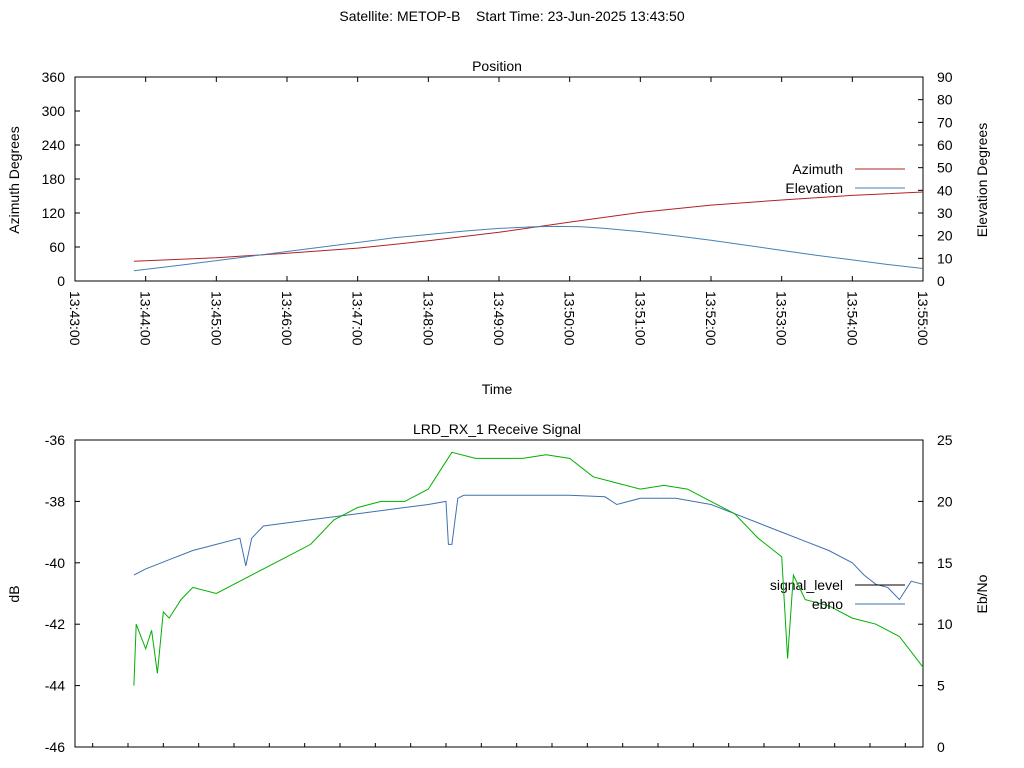  Describe the element at coordinates (497, 389) in the screenshot. I see `position-x-axis-label: Time` at that location.